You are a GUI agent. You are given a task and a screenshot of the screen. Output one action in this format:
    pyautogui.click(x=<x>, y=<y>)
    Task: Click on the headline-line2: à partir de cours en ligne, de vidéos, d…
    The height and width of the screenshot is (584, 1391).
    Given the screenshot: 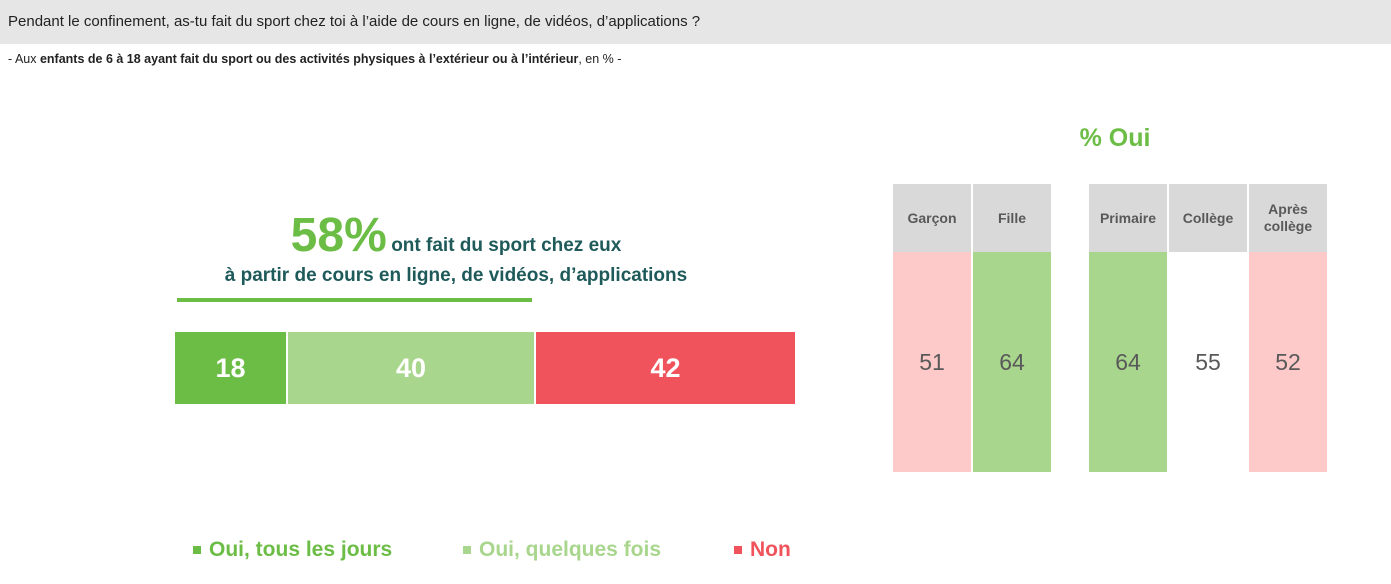 What is the action you would take?
    pyautogui.click(x=456, y=275)
    